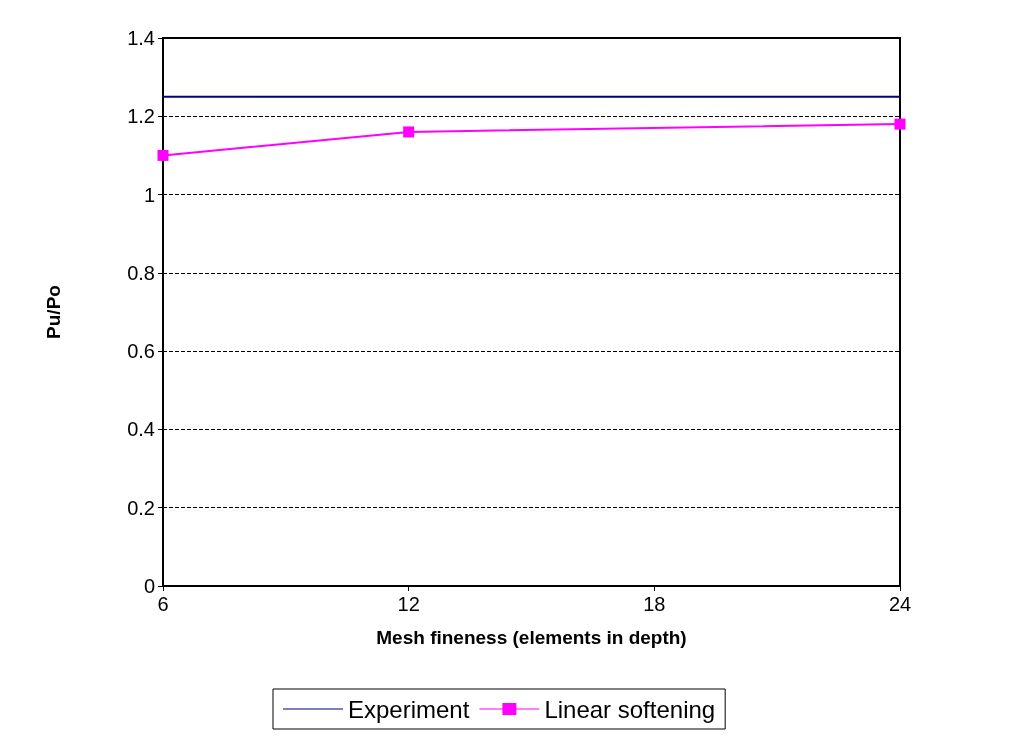 This screenshot has width=1027, height=742. I want to click on y-tick-label: 0.6, so click(141, 351).